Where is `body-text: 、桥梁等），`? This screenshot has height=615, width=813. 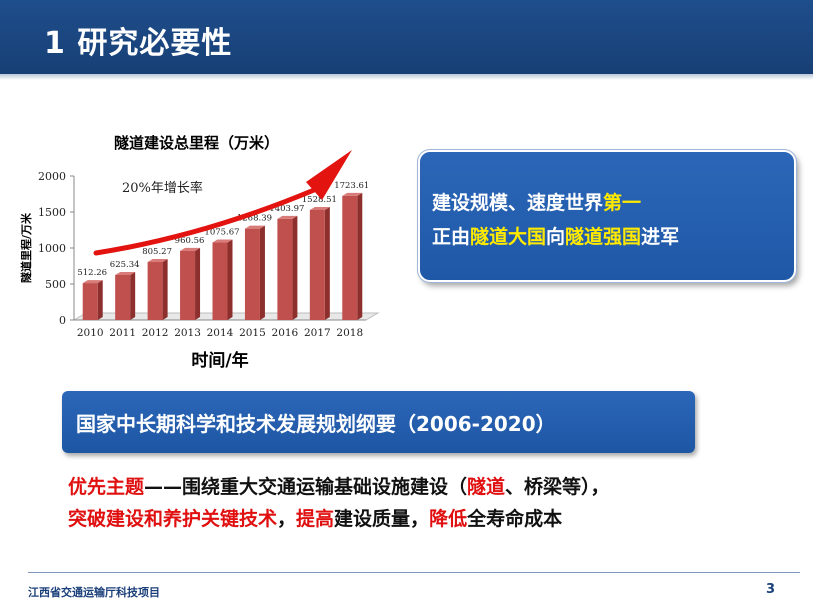
body-text: 、桥梁等）， is located at coordinates (557, 487).